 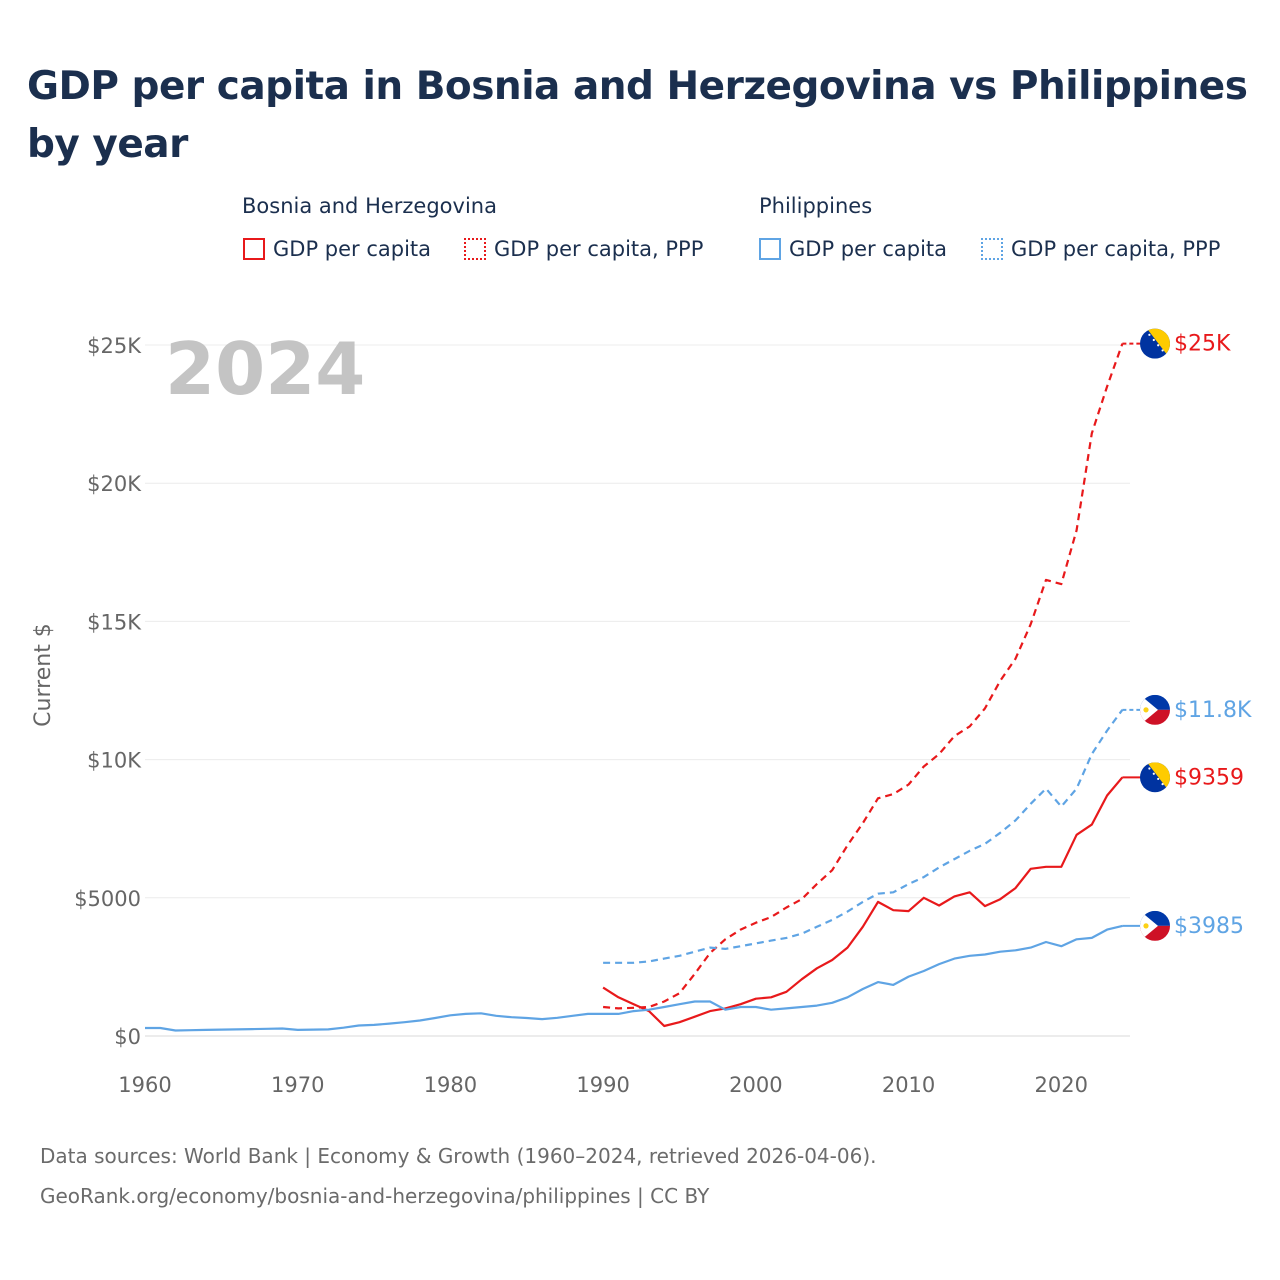 I want to click on legend-swatch-solid-red, so click(x=254, y=249).